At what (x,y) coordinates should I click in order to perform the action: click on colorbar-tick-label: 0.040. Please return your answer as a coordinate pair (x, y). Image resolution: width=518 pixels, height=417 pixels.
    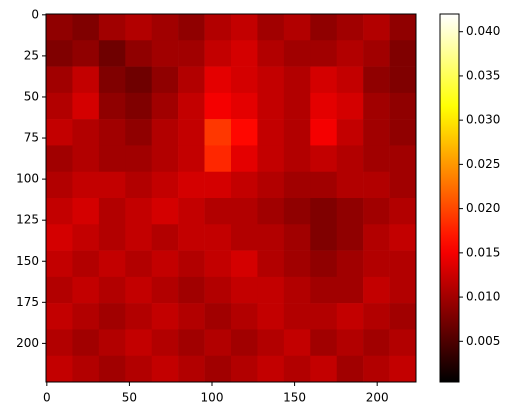
    Looking at the image, I should click on (483, 31).